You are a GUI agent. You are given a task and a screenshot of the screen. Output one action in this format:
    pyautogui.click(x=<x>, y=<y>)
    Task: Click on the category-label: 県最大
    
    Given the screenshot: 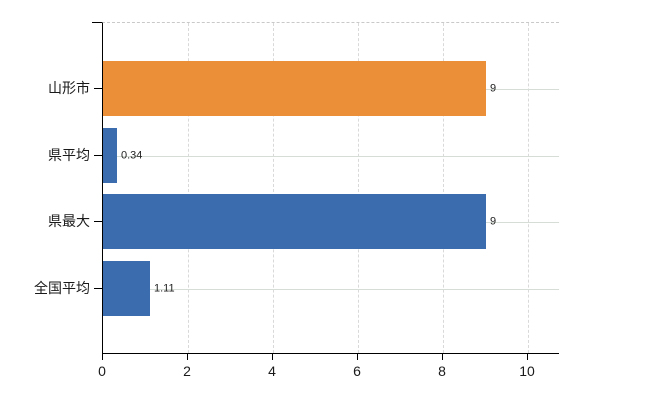 What is the action you would take?
    pyautogui.click(x=69, y=221)
    